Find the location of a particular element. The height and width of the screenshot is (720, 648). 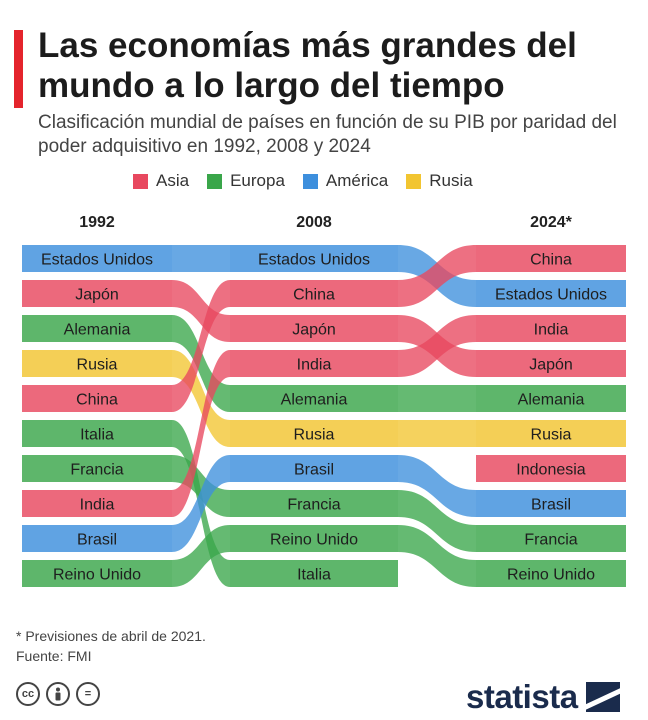

no-derivatives-icon: = is located at coordinates (88, 694).